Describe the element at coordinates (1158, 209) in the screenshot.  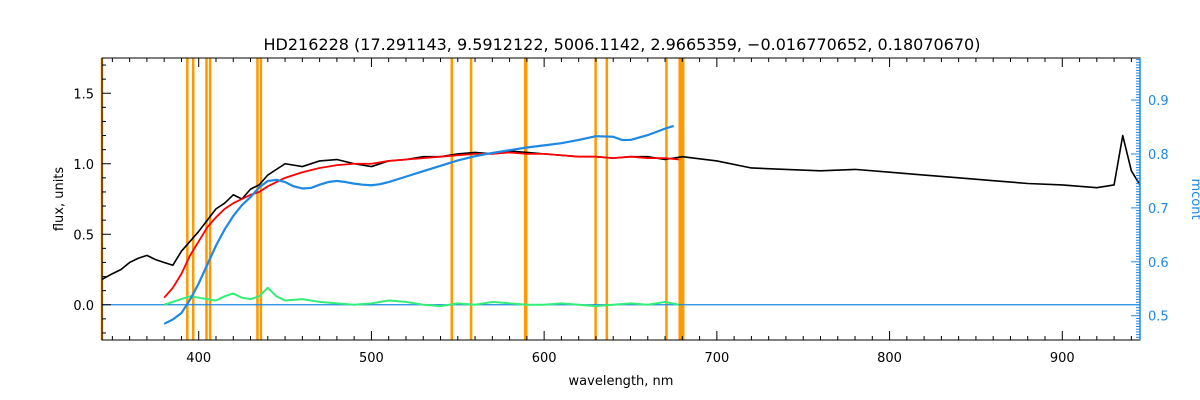
I see `y2-tick-label-2: 0.7` at that location.